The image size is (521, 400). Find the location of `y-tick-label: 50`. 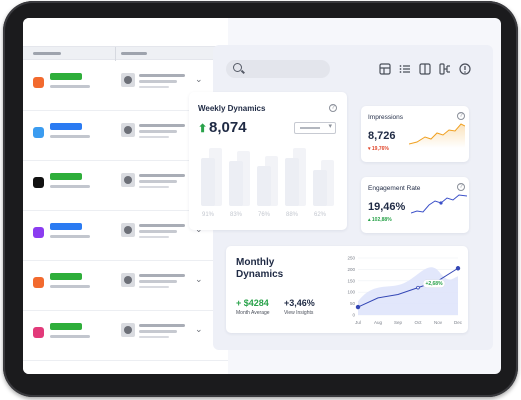

y-tick-label: 50 is located at coordinates (353, 303).